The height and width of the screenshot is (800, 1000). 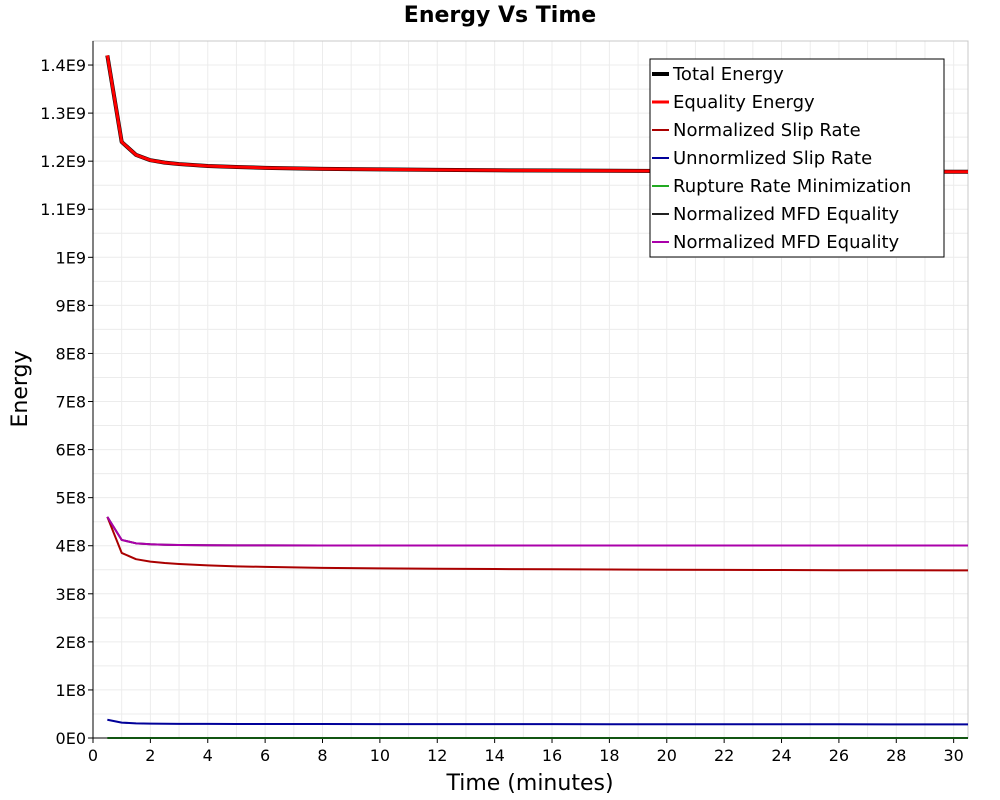 What do you see at coordinates (500, 15) in the screenshot?
I see `chart-title: Energy Vs Time` at bounding box center [500, 15].